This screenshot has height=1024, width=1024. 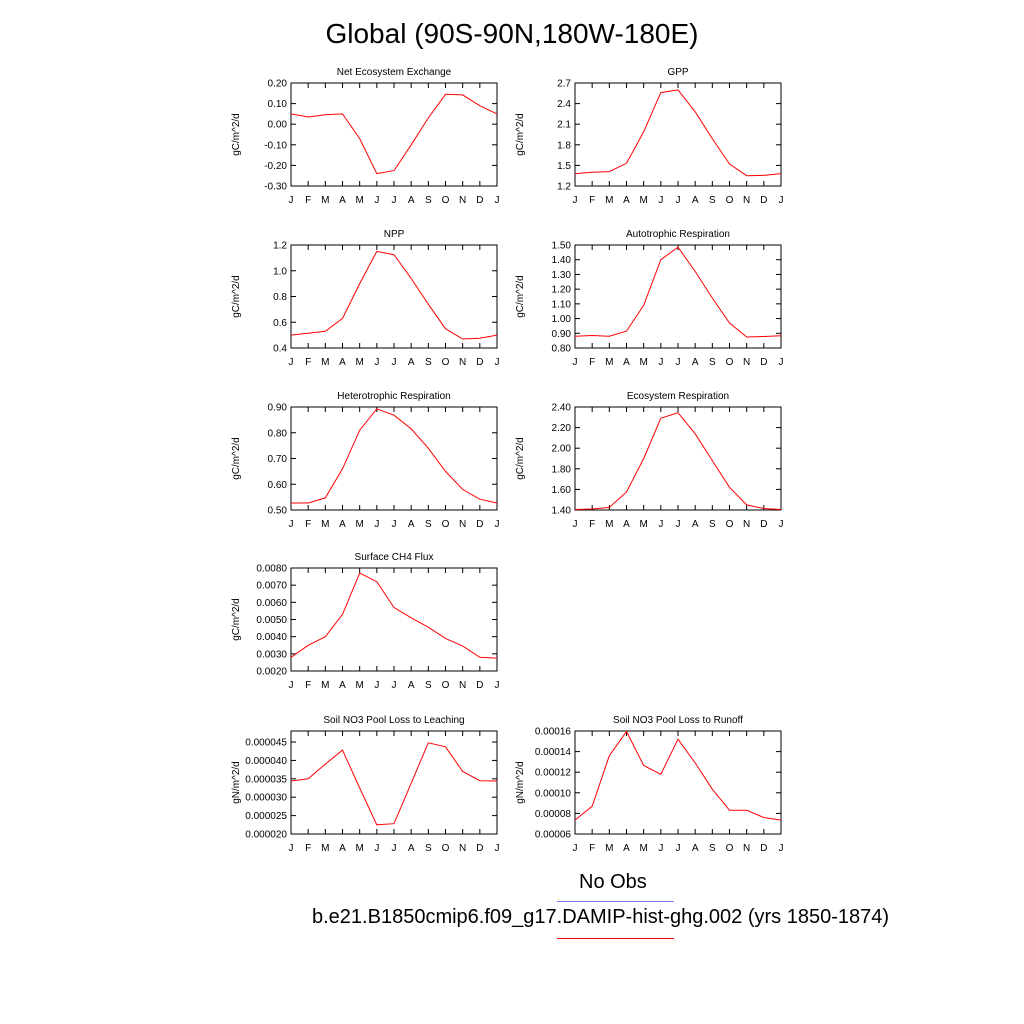 What do you see at coordinates (271, 586) in the screenshot?
I see `y-tick-label: 0.0070` at bounding box center [271, 586].